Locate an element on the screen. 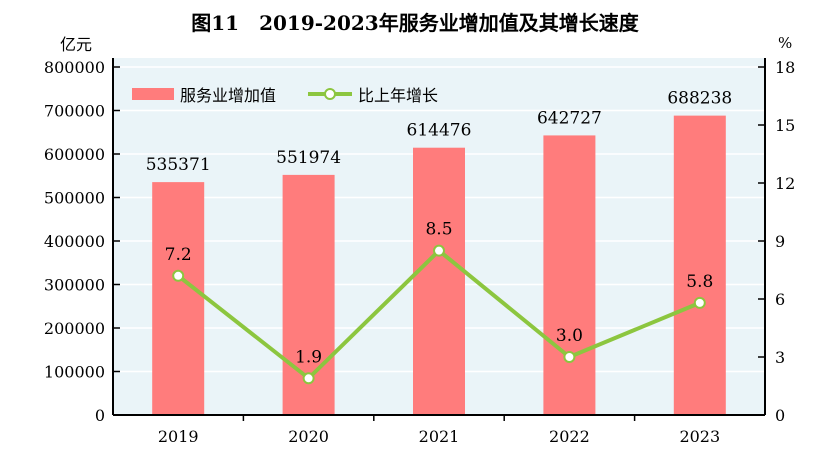 The width and height of the screenshot is (830, 467). right-tick-label: 9 is located at coordinates (780, 241).